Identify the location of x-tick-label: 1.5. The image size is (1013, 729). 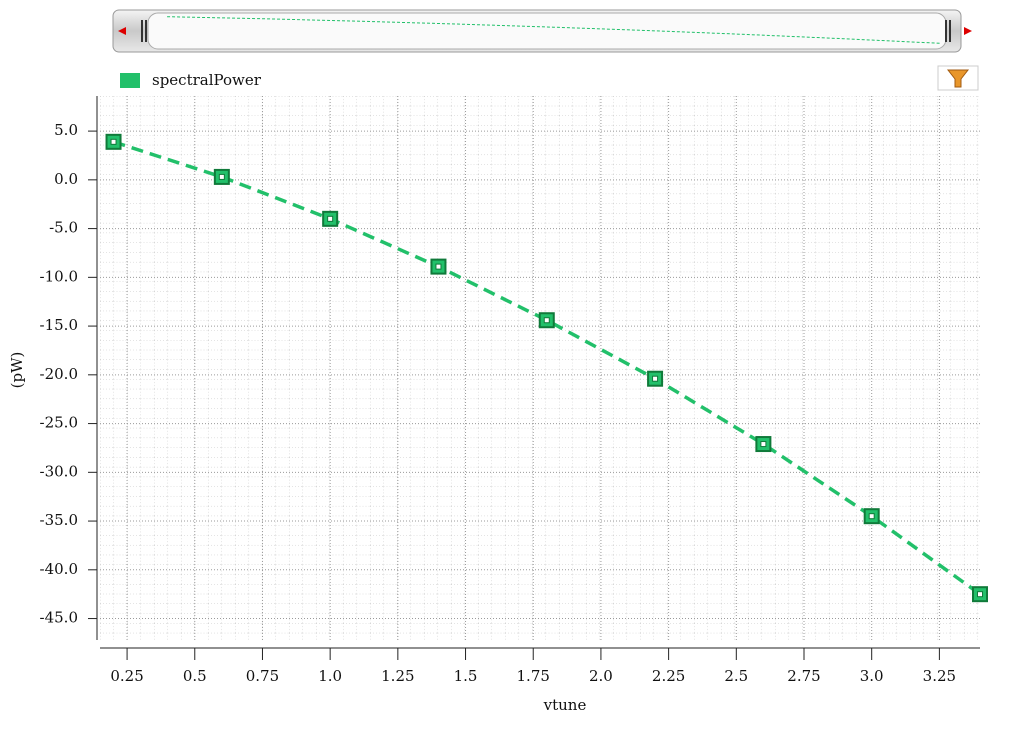
(466, 676).